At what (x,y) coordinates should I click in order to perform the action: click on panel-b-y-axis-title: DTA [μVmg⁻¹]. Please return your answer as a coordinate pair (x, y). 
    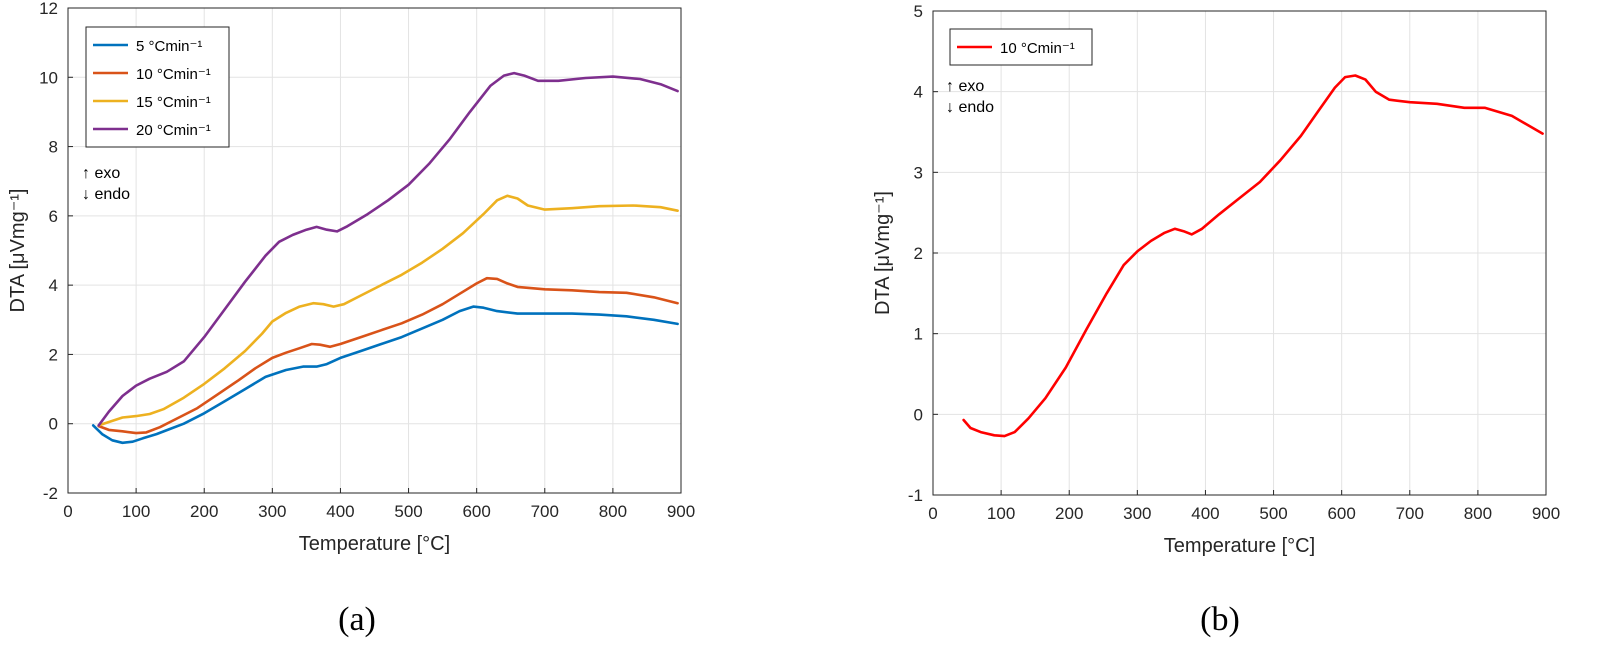
    Looking at the image, I should click on (883, 253).